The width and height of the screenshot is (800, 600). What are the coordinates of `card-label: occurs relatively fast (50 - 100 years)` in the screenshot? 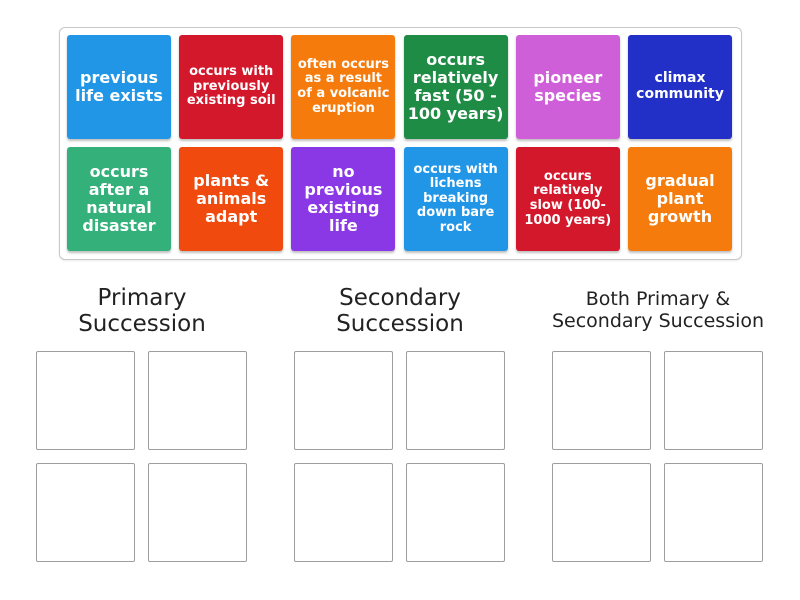 It's located at (455, 86).